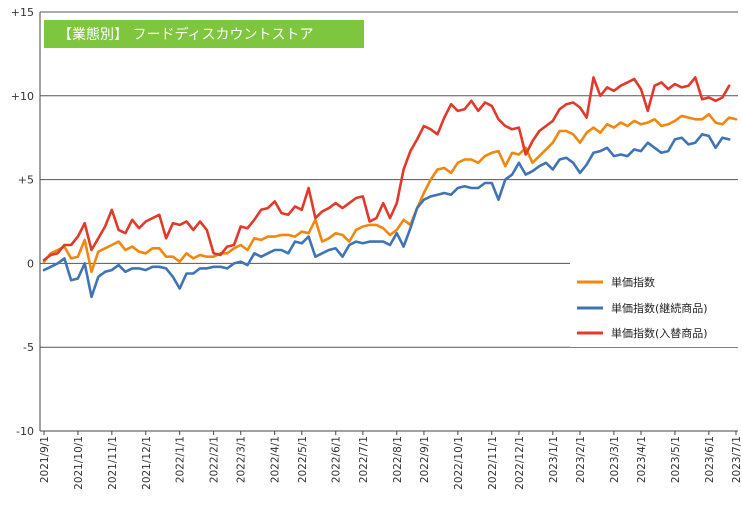  Describe the element at coordinates (26, 180) in the screenshot. I see `y-tick-label: +5` at that location.